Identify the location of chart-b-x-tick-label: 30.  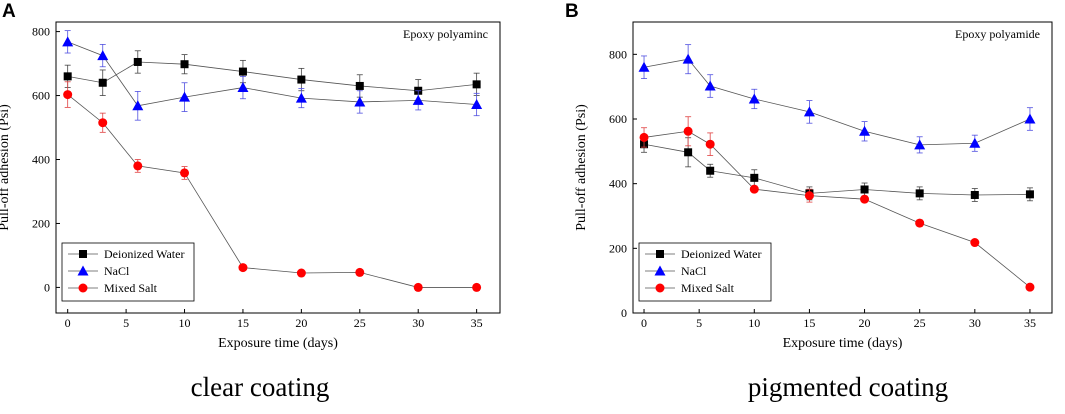
(975, 323).